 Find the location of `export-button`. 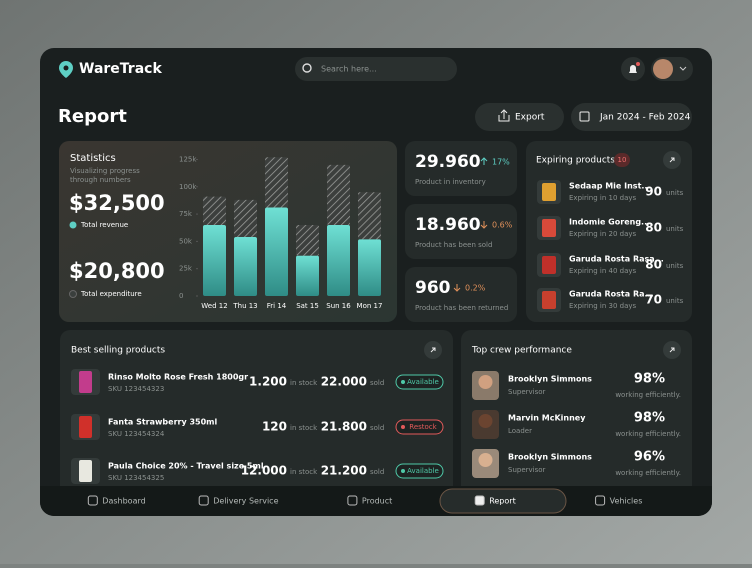

export-button is located at coordinates (519, 117).